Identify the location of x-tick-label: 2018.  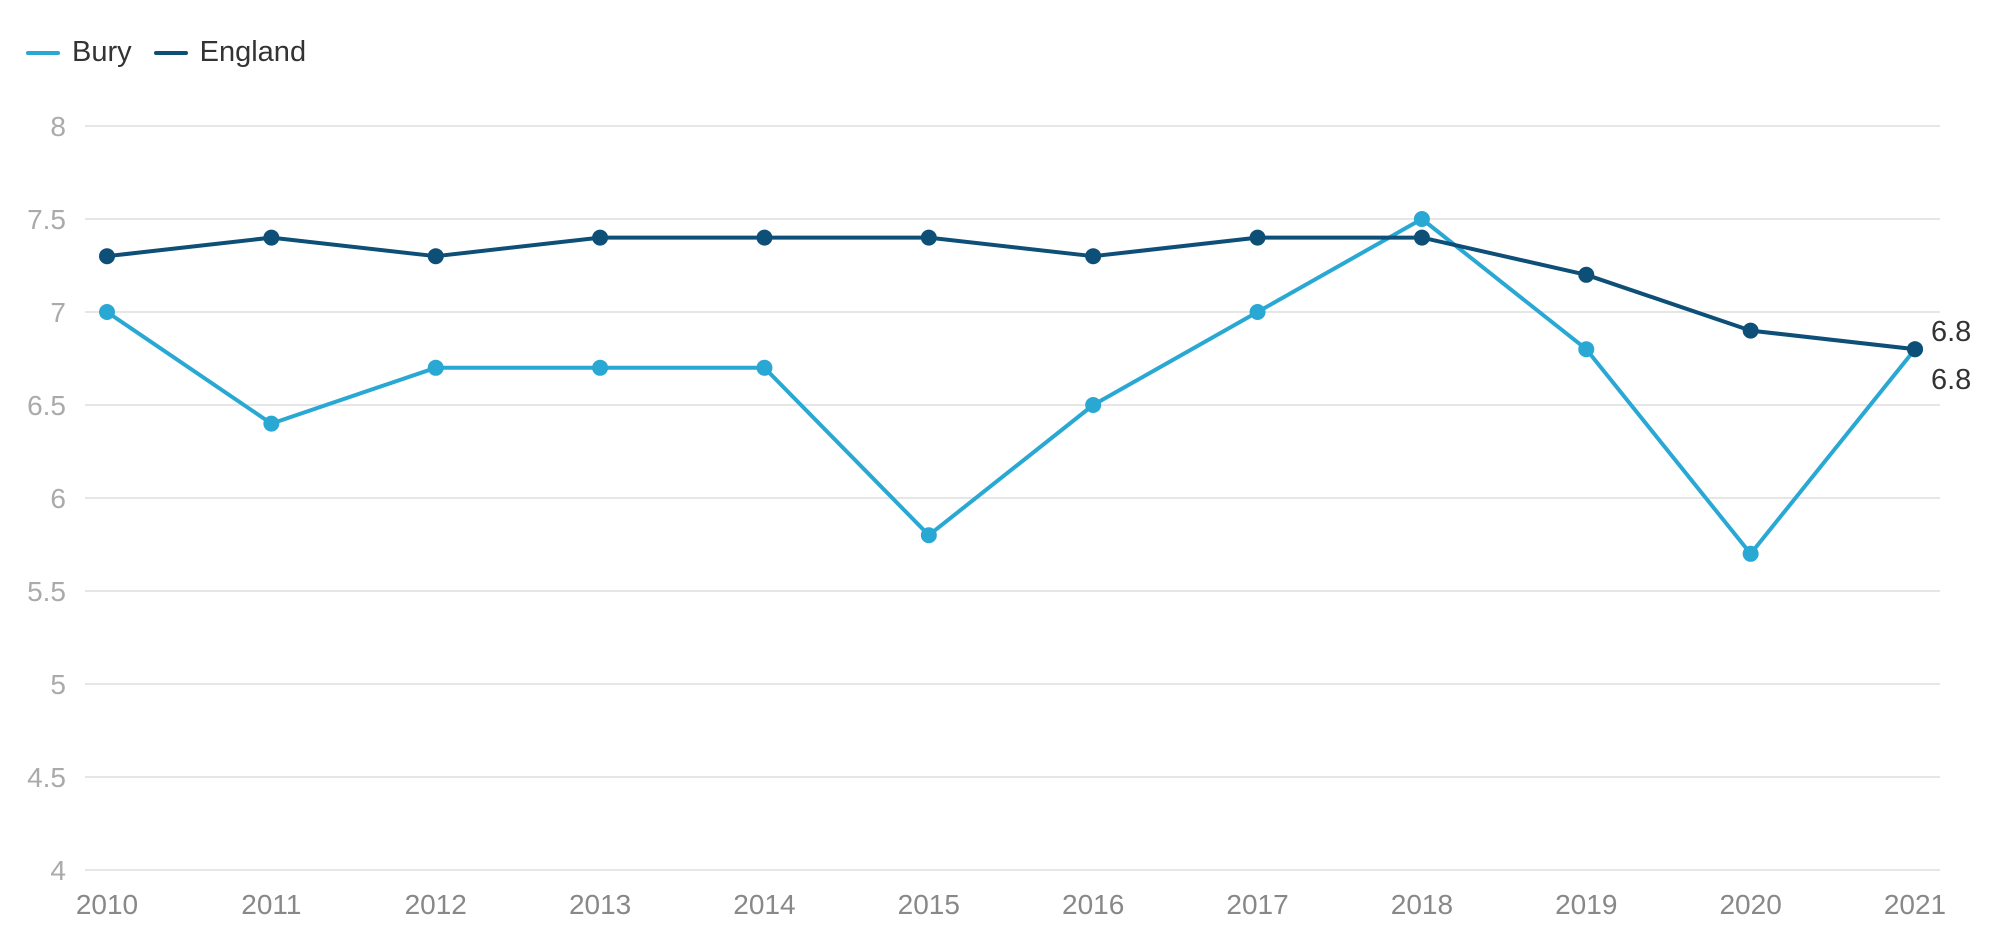
(1422, 904).